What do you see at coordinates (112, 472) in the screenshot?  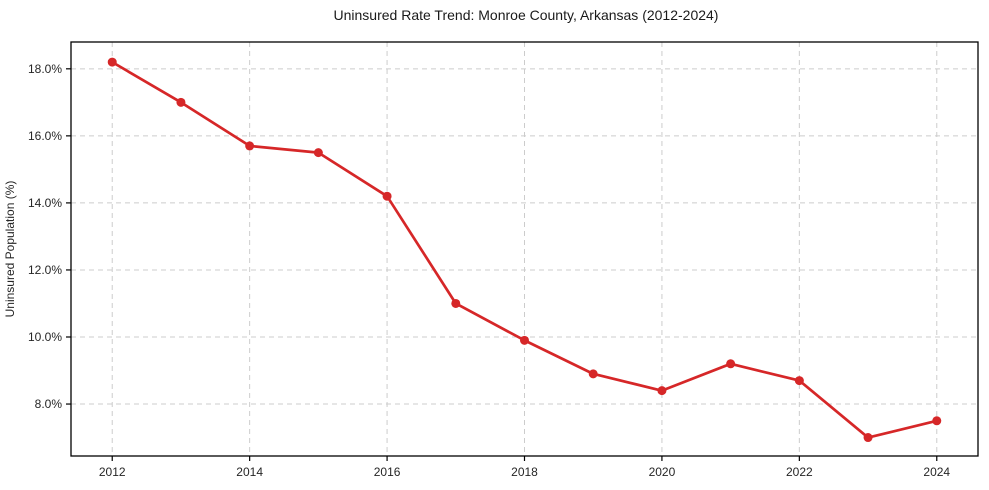 I see `x-tick-label: 2012` at bounding box center [112, 472].